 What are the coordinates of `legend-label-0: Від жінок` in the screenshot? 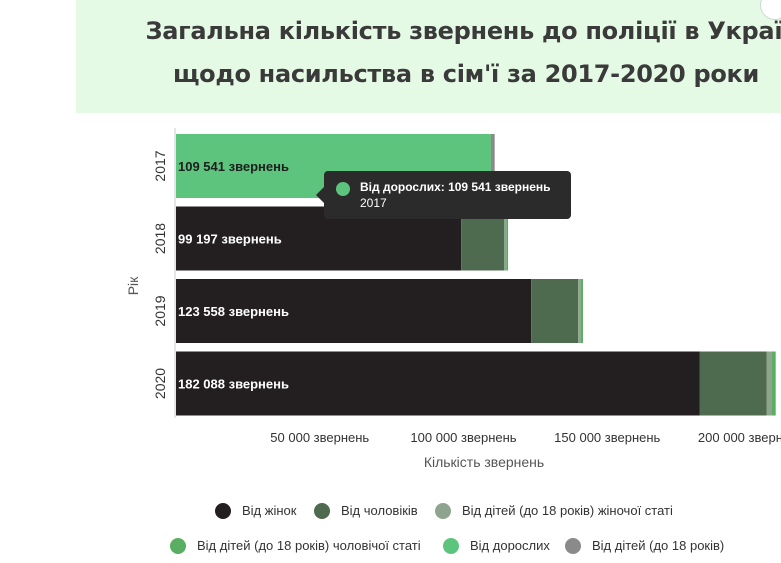 It's located at (269, 510).